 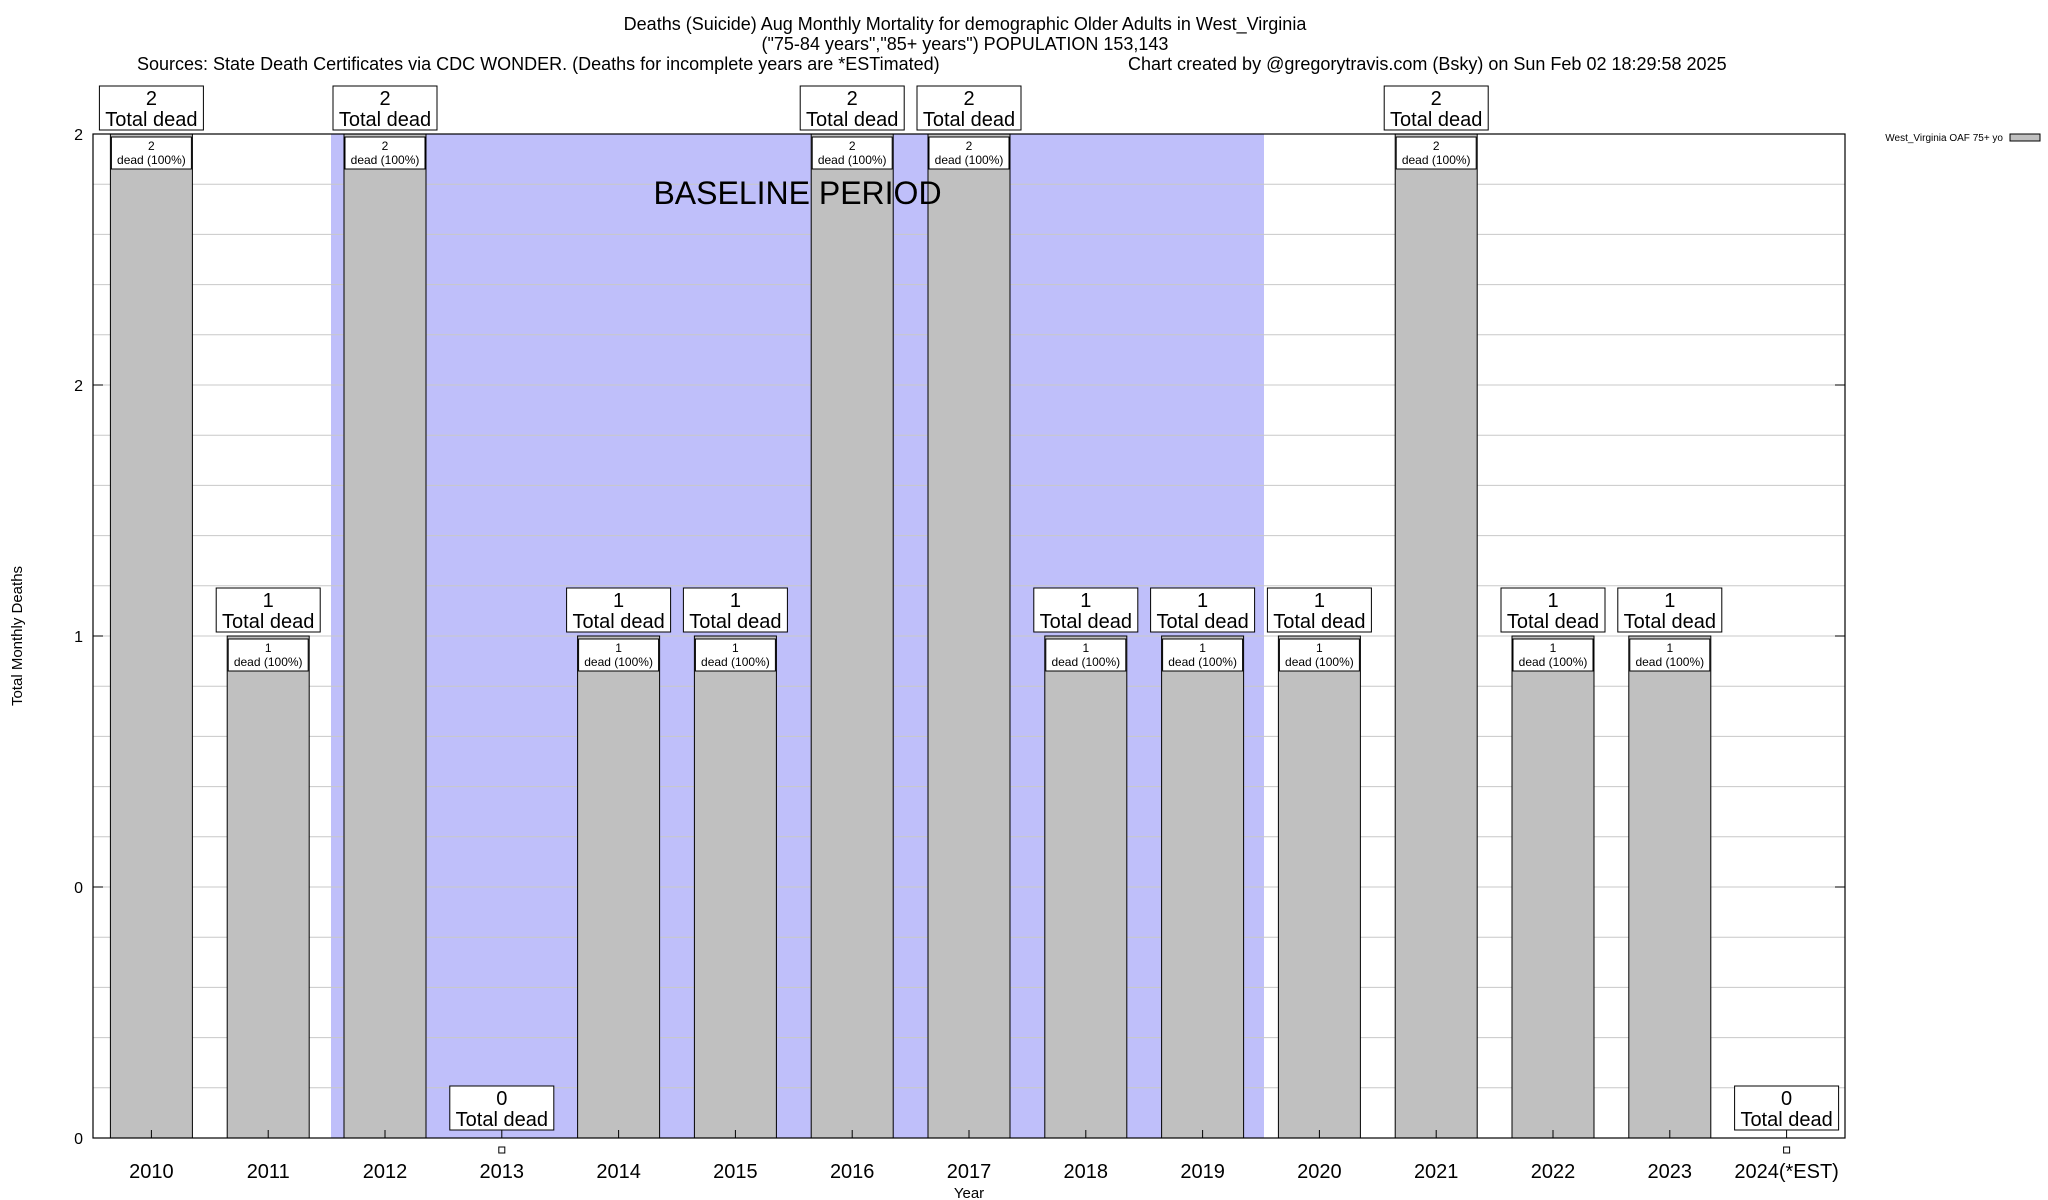 I want to click on bar-2018, so click(x=1086, y=887).